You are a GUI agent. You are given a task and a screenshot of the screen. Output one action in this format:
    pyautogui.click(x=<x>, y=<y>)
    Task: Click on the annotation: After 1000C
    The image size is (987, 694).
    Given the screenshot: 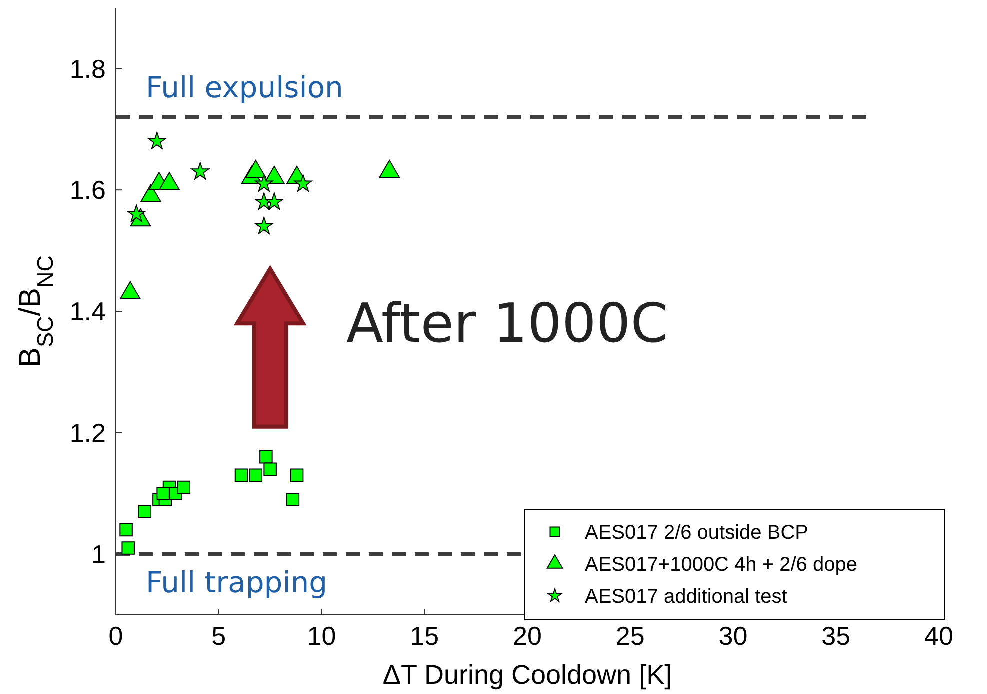 What is the action you would take?
    pyautogui.click(x=507, y=323)
    